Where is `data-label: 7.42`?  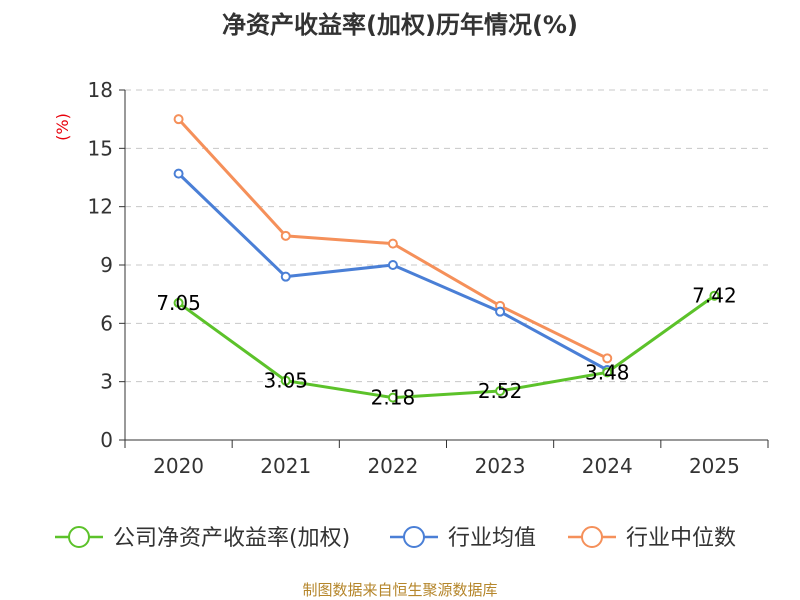 data-label: 7.42 is located at coordinates (714, 296).